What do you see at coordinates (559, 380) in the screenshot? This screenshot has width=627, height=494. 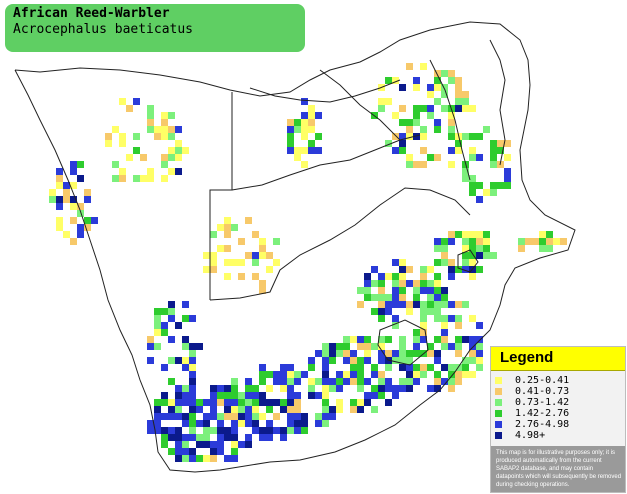 I see `legend-item: 0.25-0.41` at bounding box center [559, 380].